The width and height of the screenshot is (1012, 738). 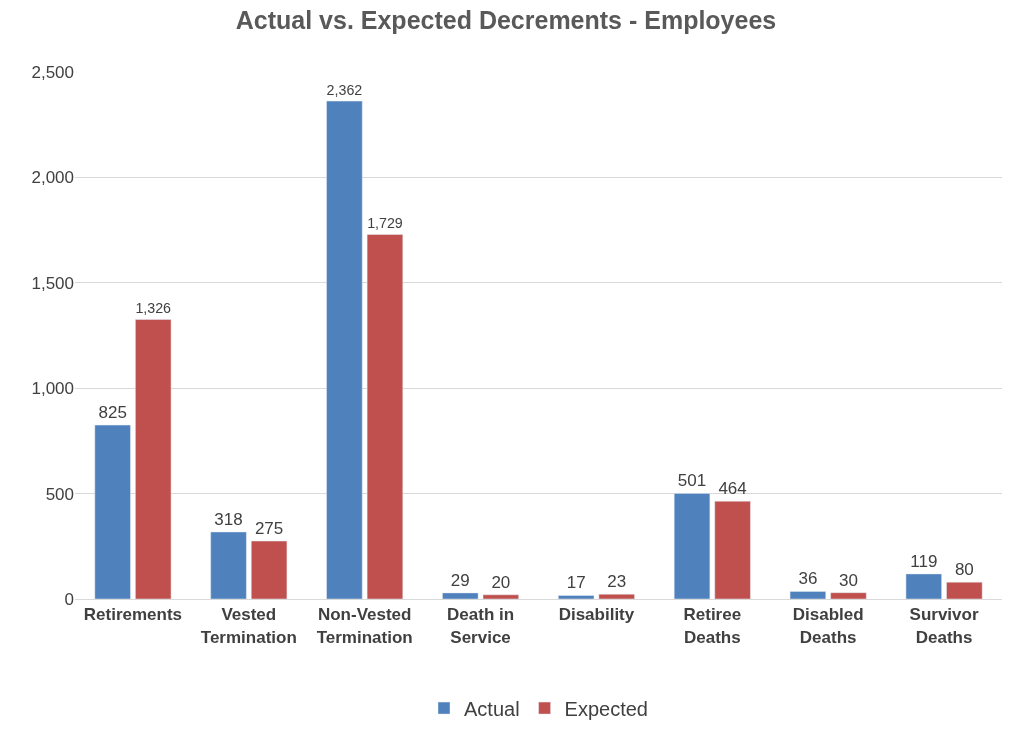 I want to click on x-tick-label: Retirements, so click(x=133, y=615).